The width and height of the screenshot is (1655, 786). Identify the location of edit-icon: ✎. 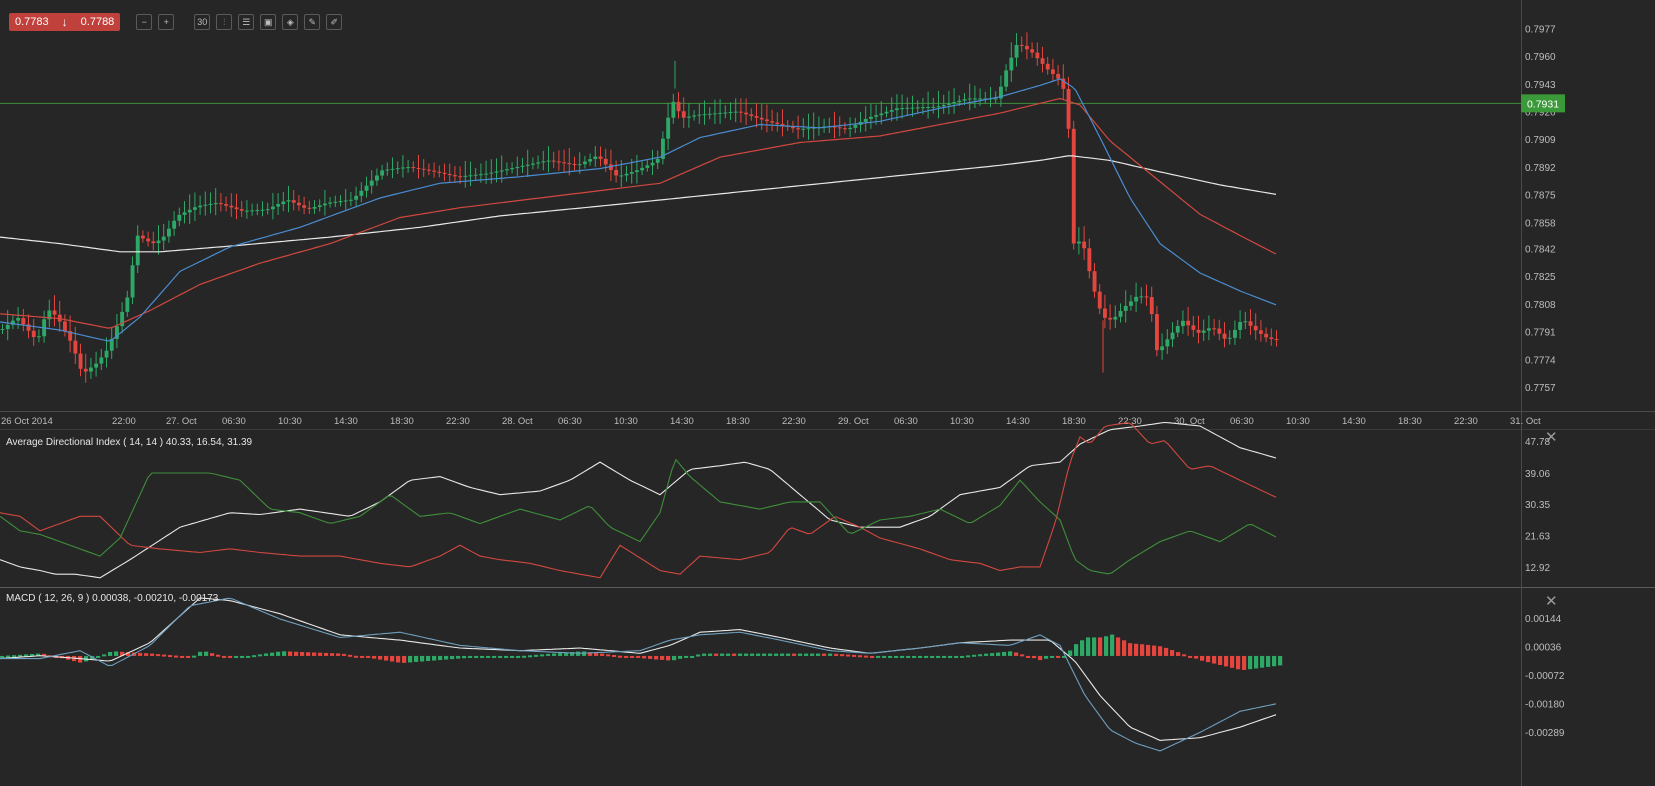
(312, 22).